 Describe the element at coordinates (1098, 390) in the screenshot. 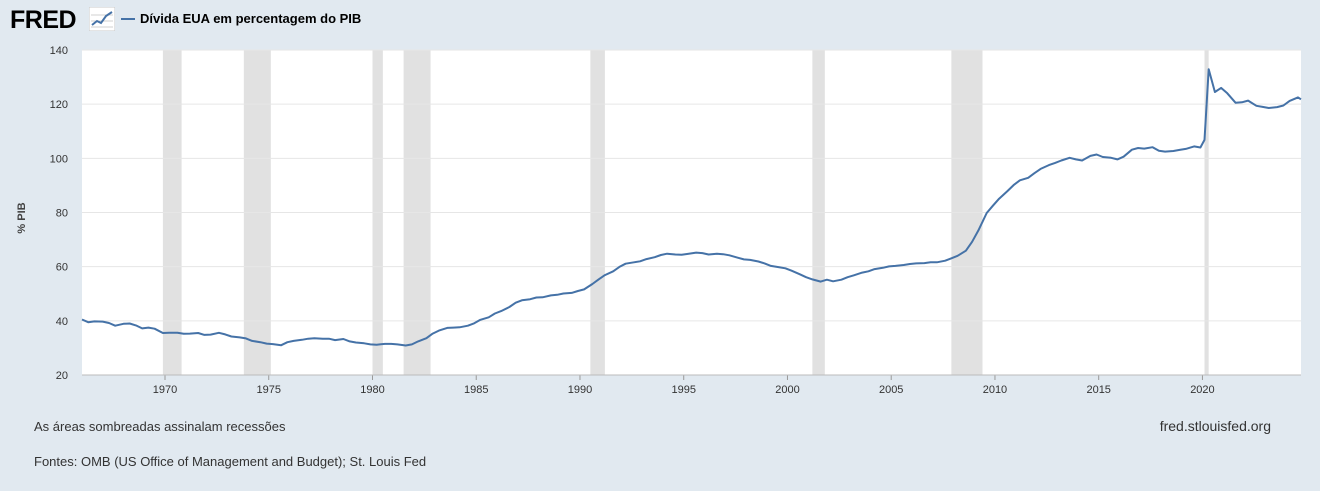

I see `x-tick-label: 2015` at that location.